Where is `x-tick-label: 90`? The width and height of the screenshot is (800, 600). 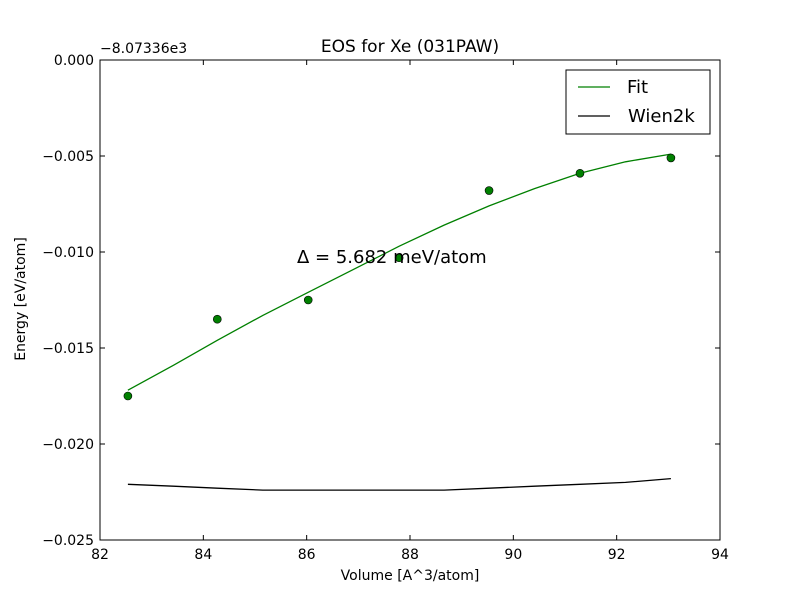 x-tick-label: 90 is located at coordinates (513, 555).